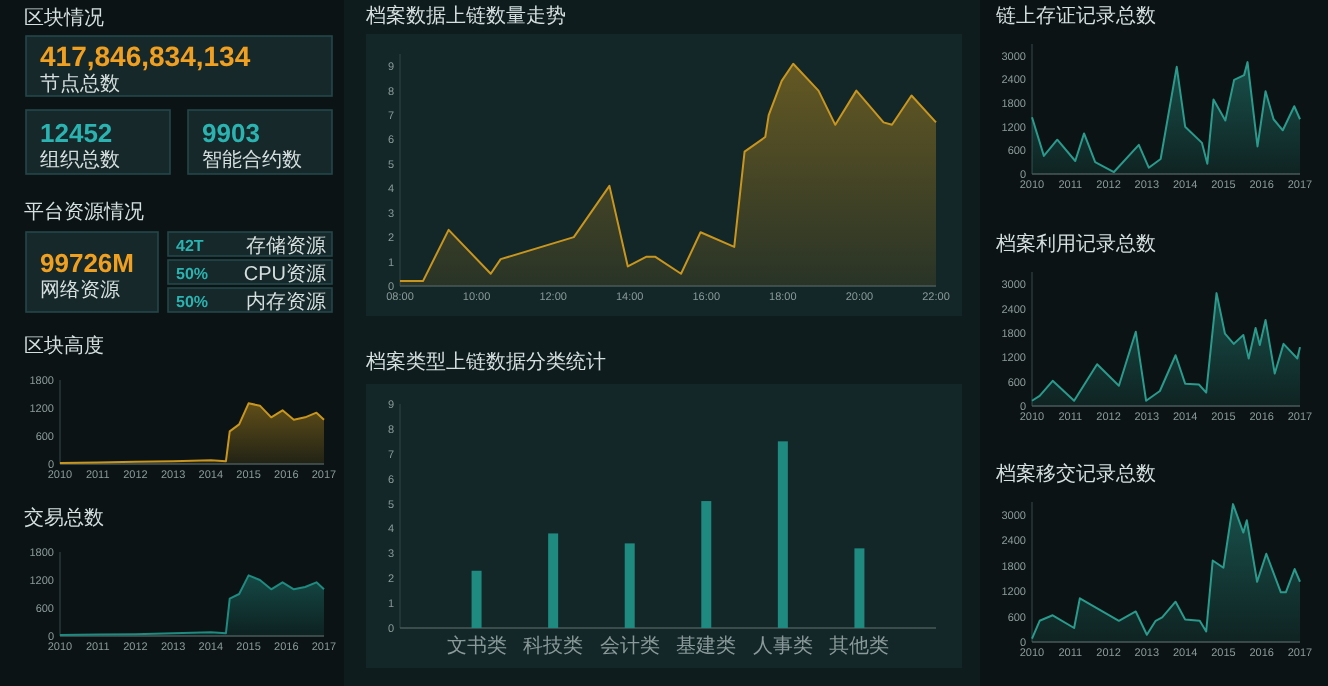  I want to click on x-tick-label: 文书类, so click(476, 646).